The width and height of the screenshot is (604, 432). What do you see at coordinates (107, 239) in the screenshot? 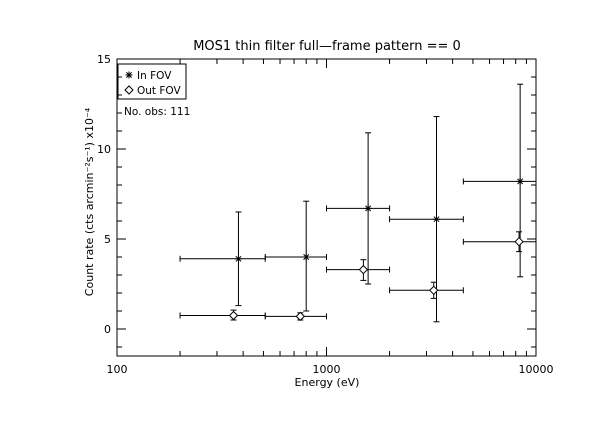
I see `y-tick-label: 5` at bounding box center [107, 239].